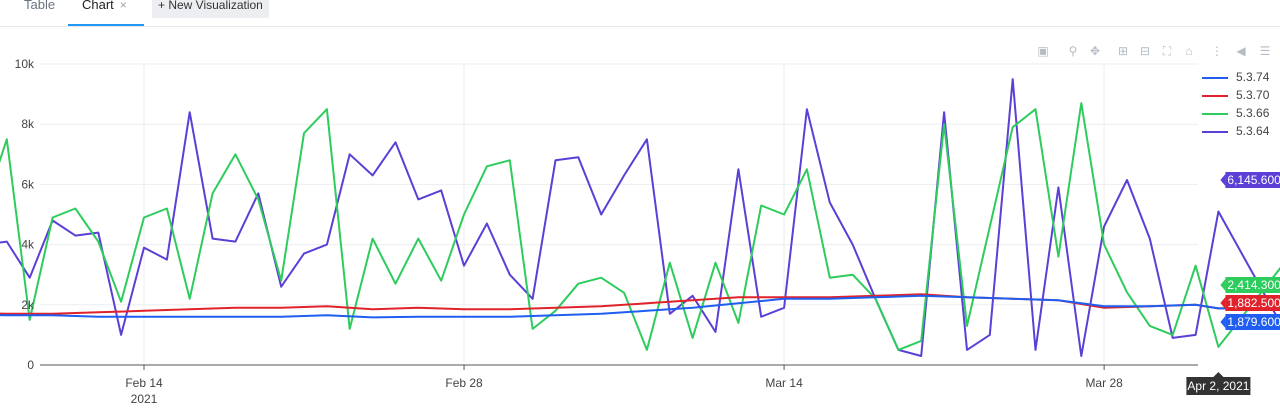 This screenshot has width=1280, height=415. I want to click on hover-value: 1,882.50000, so click(1253, 303).